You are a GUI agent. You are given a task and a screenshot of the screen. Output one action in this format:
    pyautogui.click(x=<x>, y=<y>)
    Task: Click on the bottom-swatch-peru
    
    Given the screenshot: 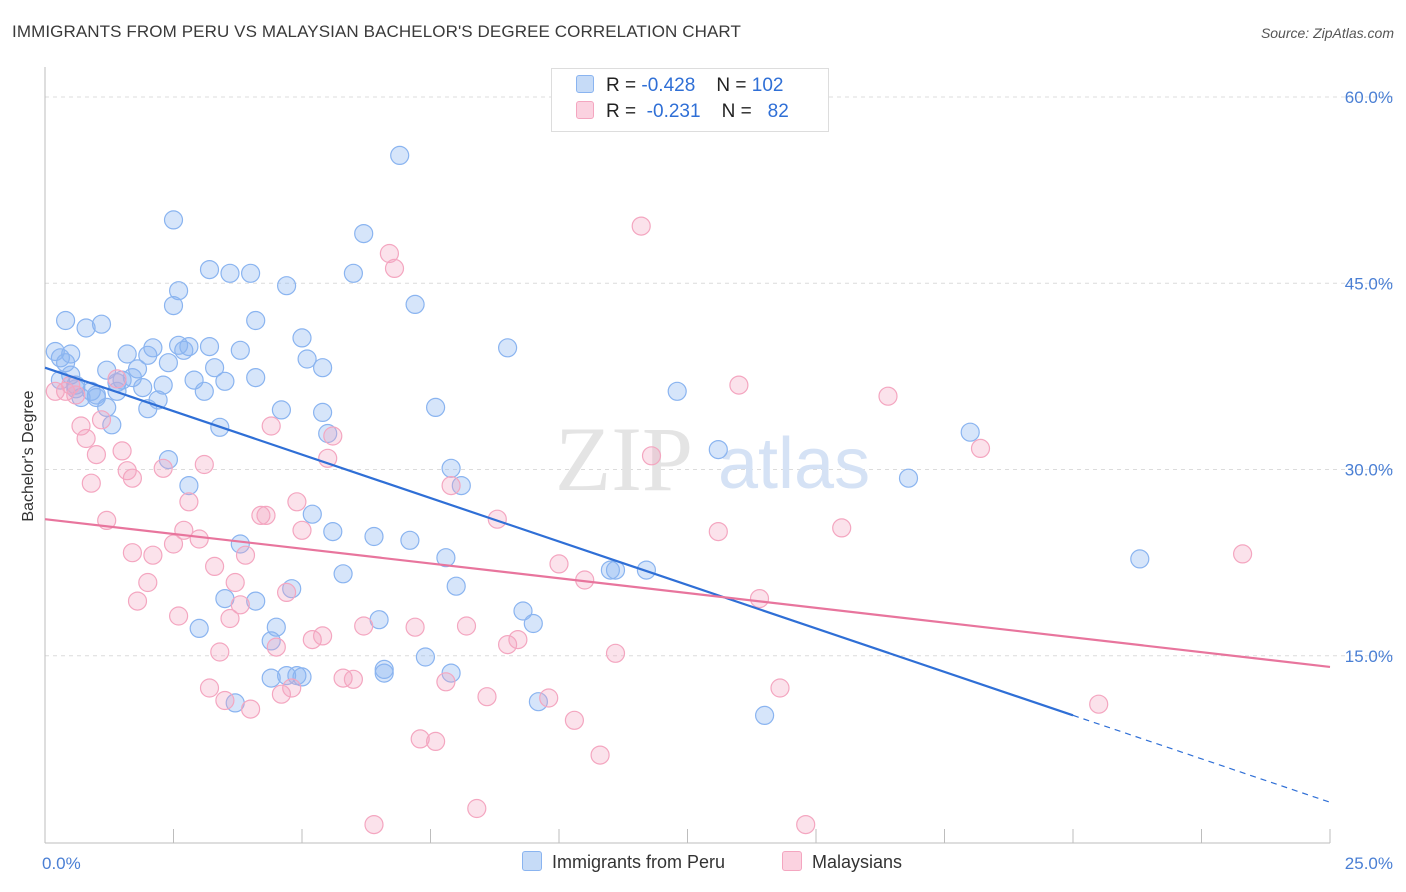 What is the action you would take?
    pyautogui.click(x=532, y=861)
    